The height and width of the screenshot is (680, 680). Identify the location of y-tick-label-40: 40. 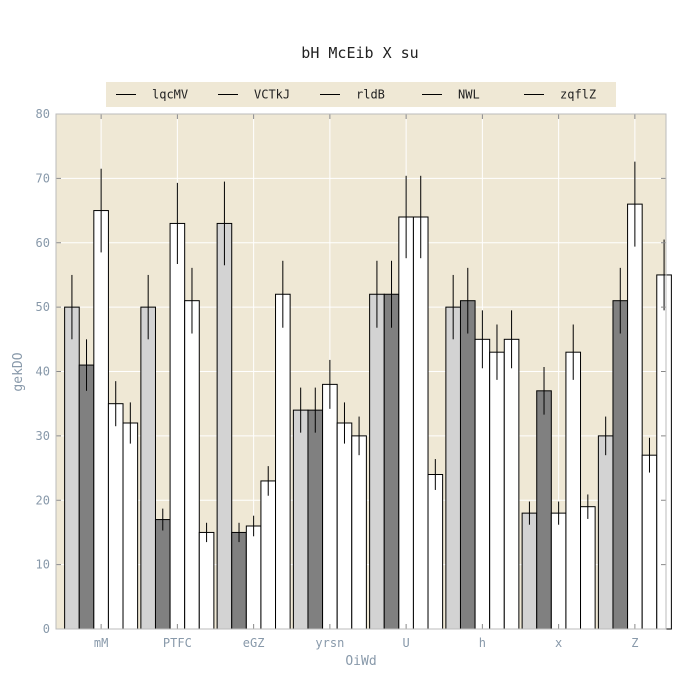
(43, 372).